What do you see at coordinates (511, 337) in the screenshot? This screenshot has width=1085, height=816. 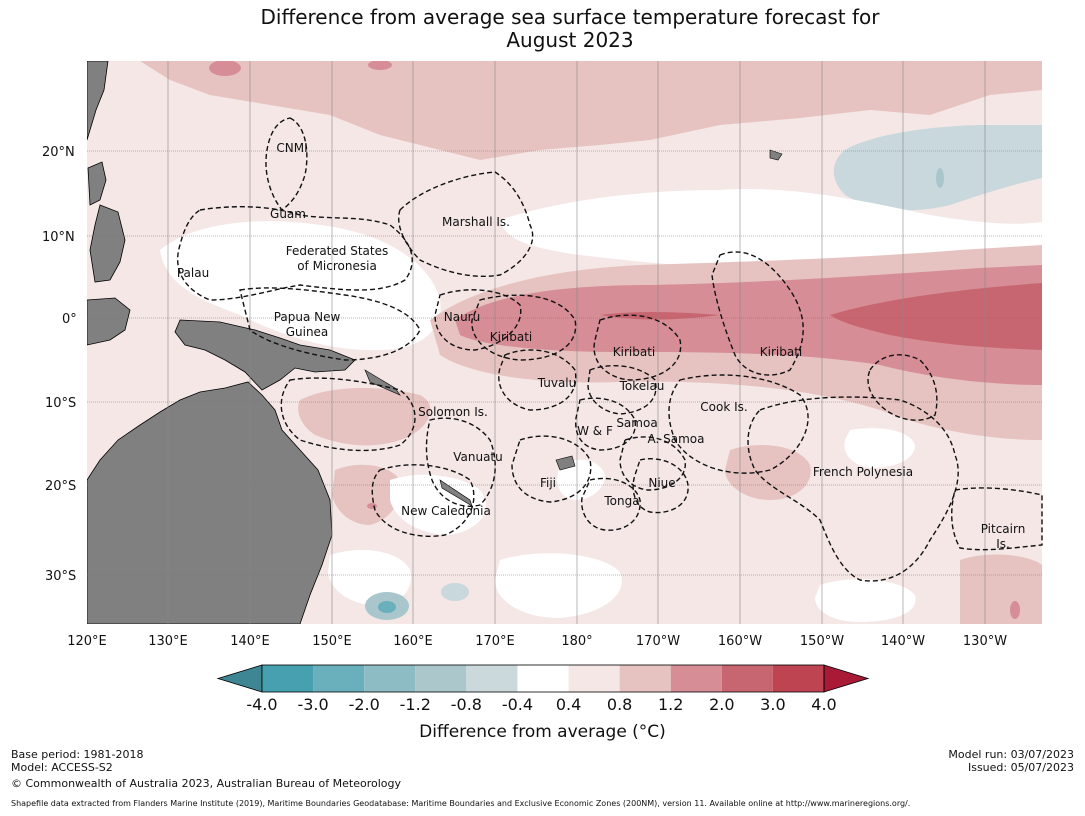 I see `region-label-kiribati-west: Kiribati` at bounding box center [511, 337].